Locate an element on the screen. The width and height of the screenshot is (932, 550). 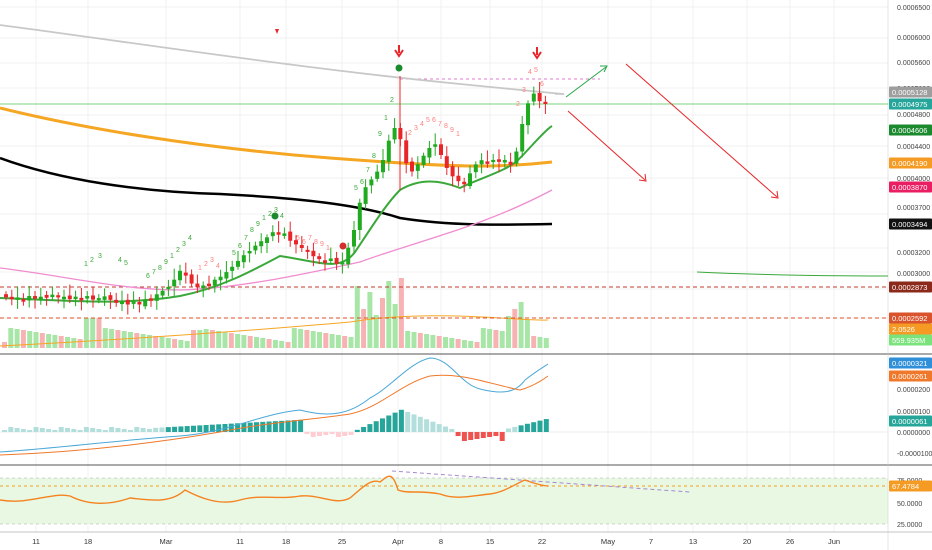
projection-up-line is located at coordinates (586, 82).